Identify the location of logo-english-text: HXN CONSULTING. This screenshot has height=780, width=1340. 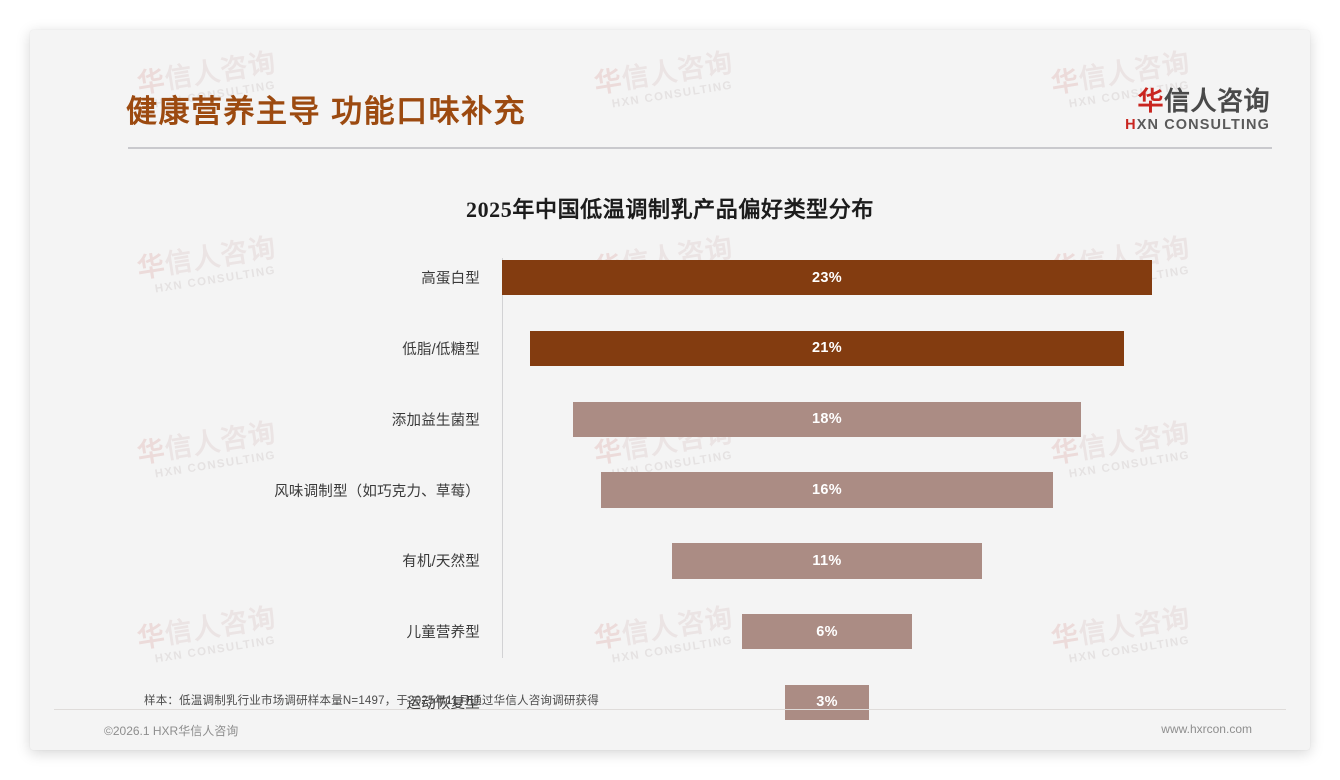
(1195, 125).